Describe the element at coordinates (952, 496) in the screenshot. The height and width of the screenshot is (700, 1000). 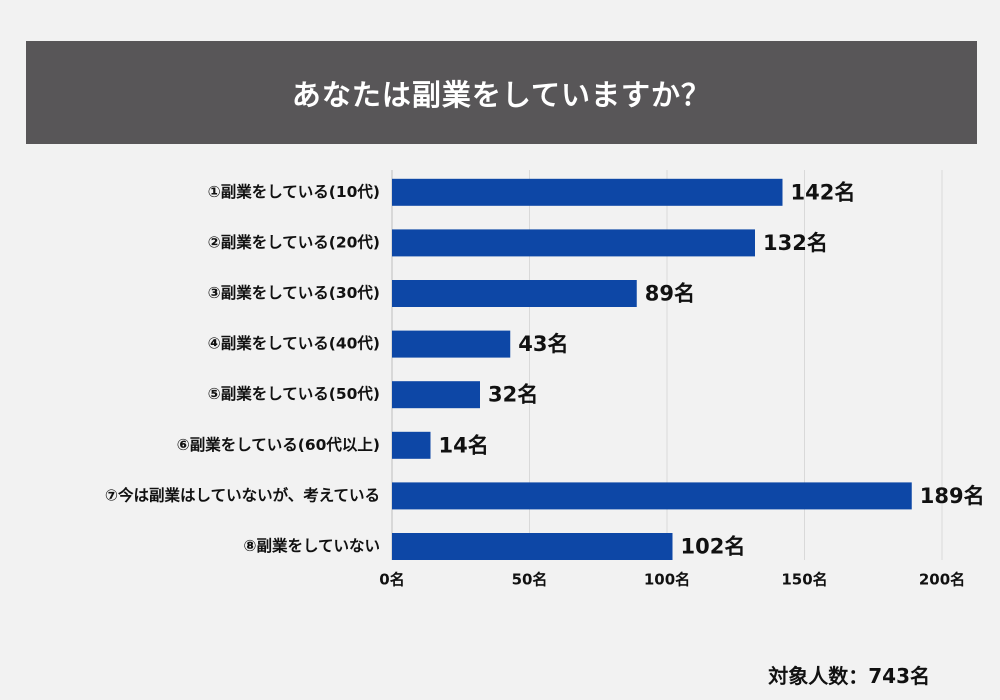
I see `data-label: 189名` at that location.